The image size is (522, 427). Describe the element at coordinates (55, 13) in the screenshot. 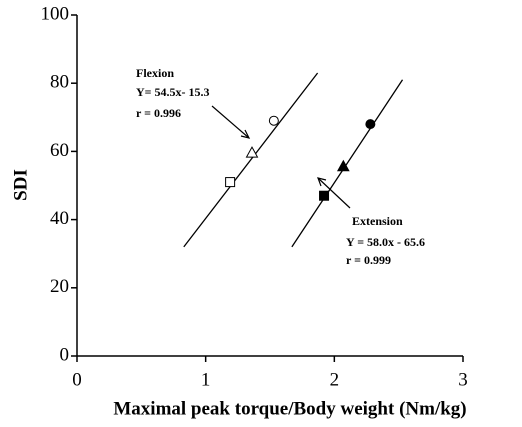

I see `y-tick-label: 100` at that location.